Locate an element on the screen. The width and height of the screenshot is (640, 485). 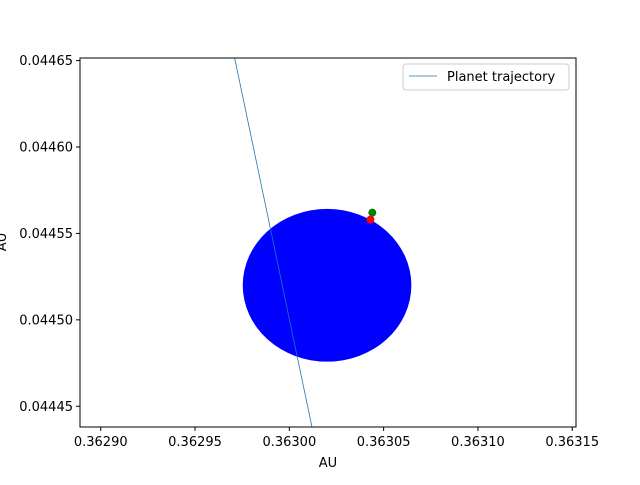
legend-label: Planet trajectory is located at coordinates (501, 77).